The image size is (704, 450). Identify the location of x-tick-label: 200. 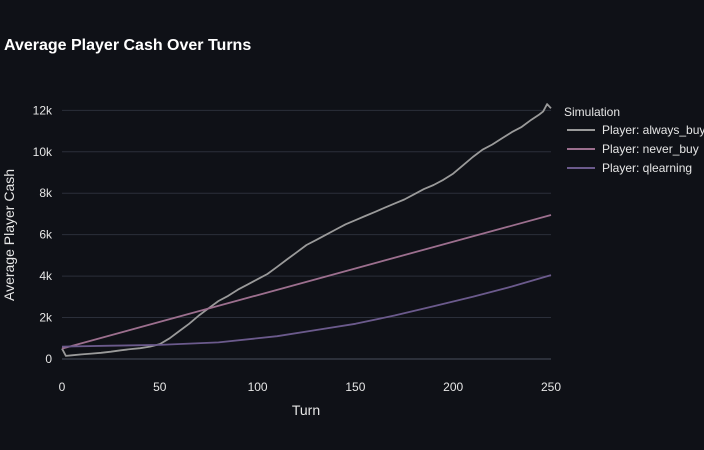
(453, 387).